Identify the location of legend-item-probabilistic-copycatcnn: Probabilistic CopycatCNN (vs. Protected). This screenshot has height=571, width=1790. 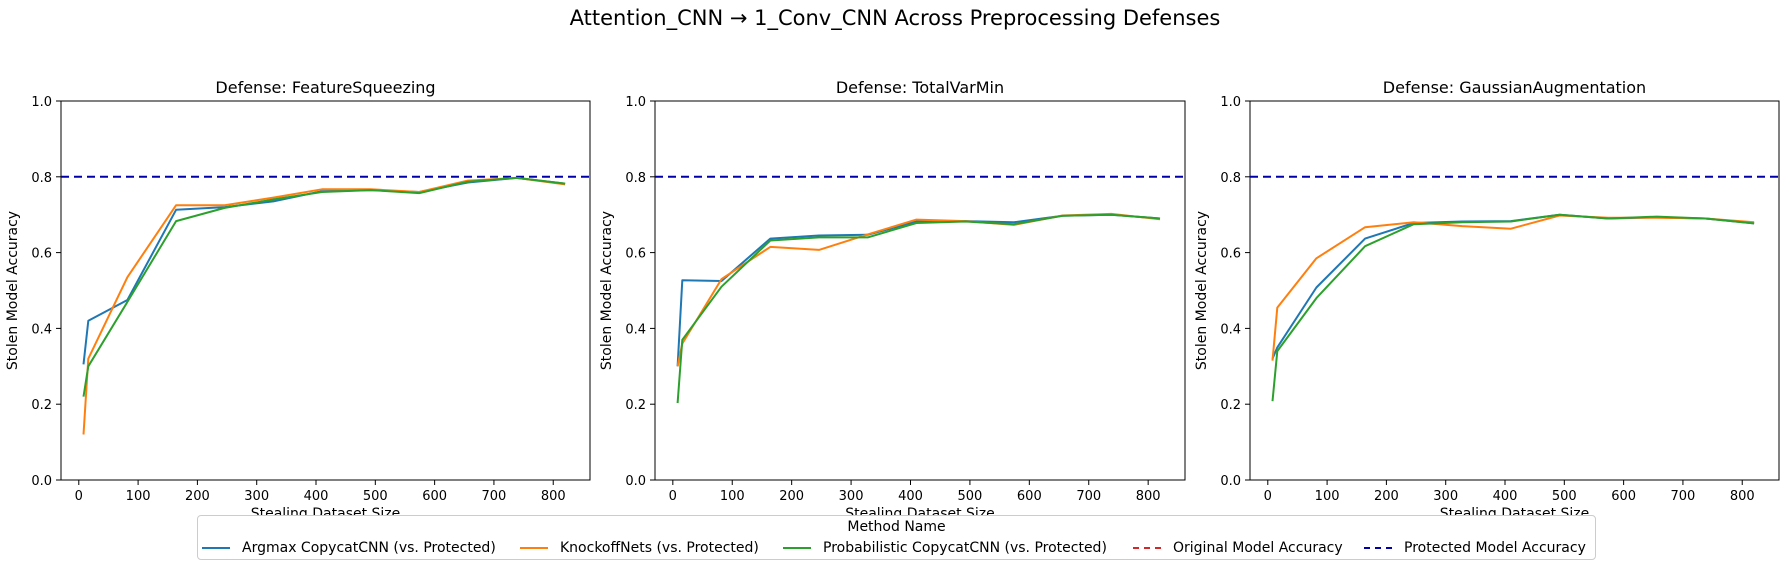
(945, 548).